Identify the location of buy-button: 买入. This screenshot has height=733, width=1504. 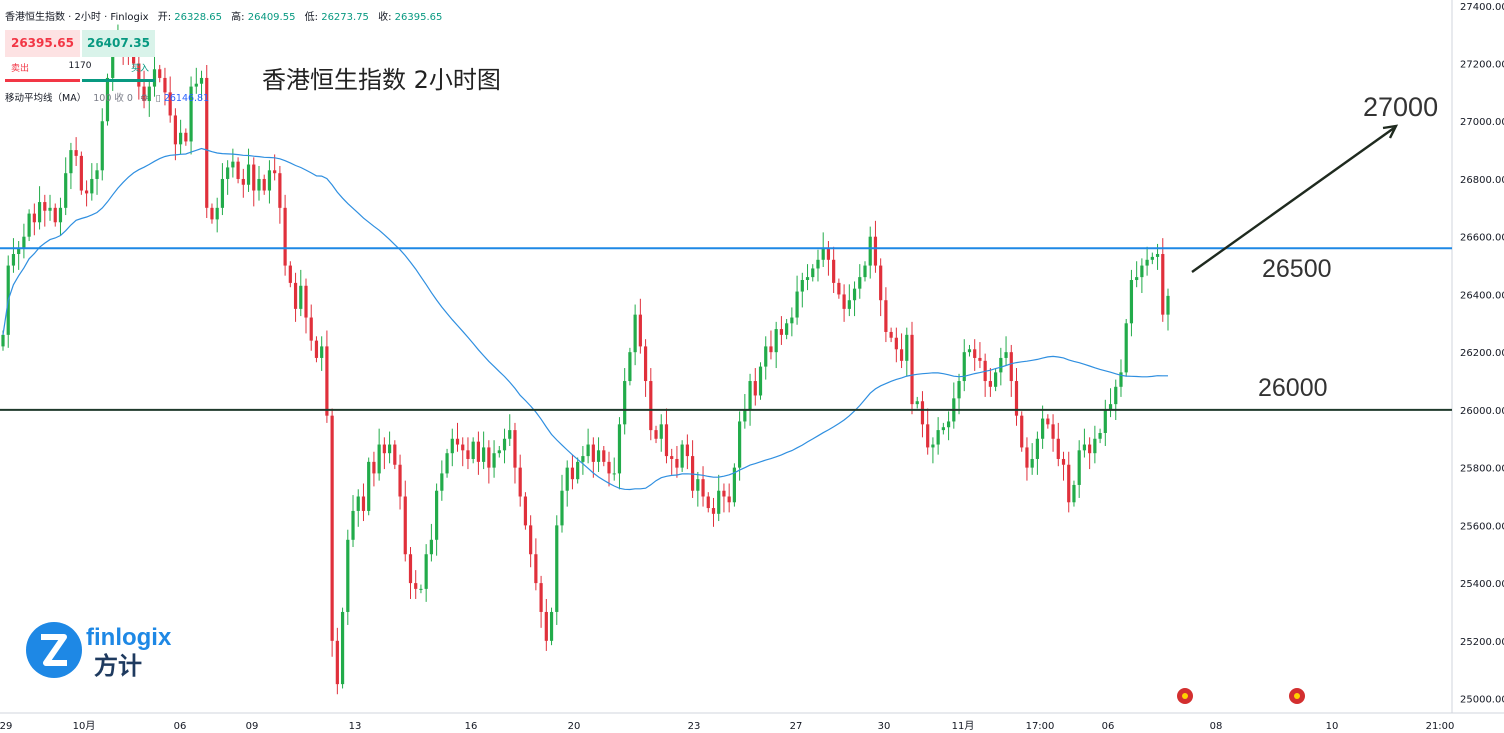
(140, 69).